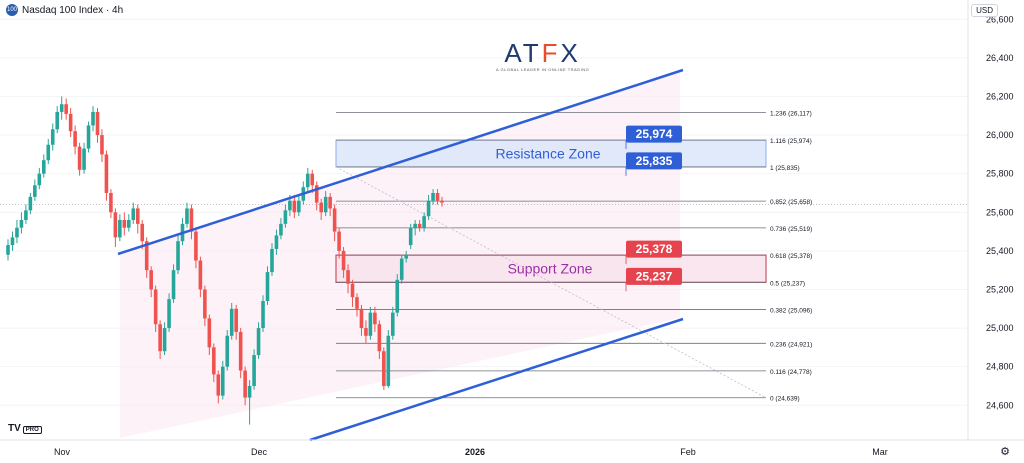  What do you see at coordinates (25, 428) in the screenshot?
I see `tradingview-watermark: TV PRO` at bounding box center [25, 428].